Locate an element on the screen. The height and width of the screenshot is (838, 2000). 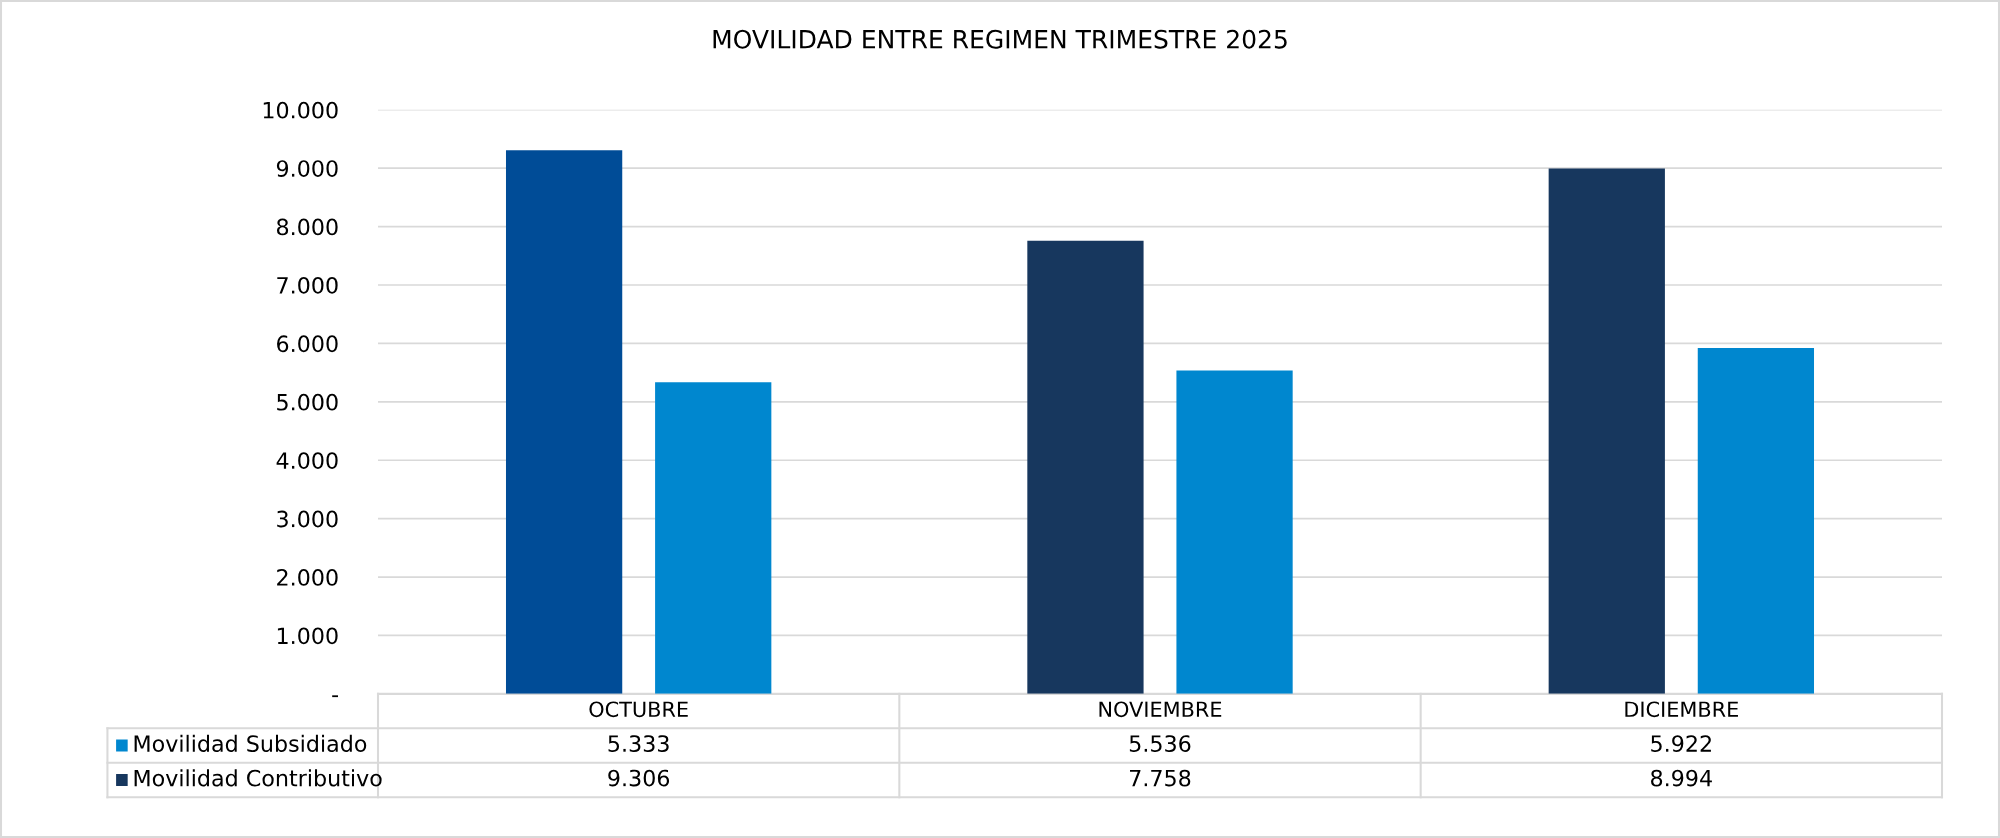
data-label: 5.536 is located at coordinates (1160, 743).